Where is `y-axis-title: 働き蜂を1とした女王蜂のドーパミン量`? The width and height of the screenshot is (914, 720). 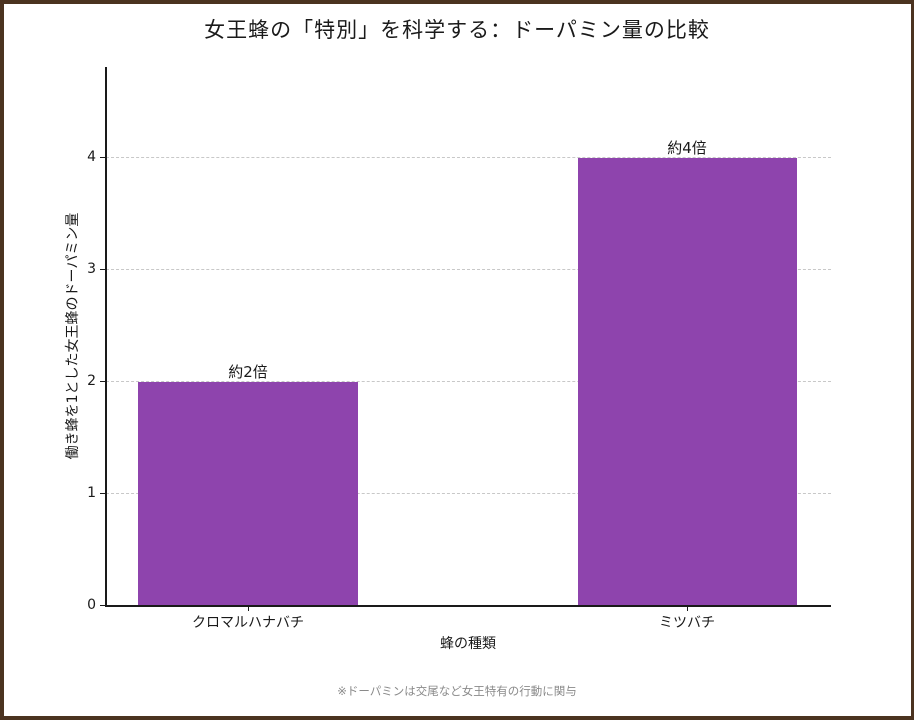
y-axis-title: 働き蜂を1とした女王蜂のドーパミン量 is located at coordinates (73, 336).